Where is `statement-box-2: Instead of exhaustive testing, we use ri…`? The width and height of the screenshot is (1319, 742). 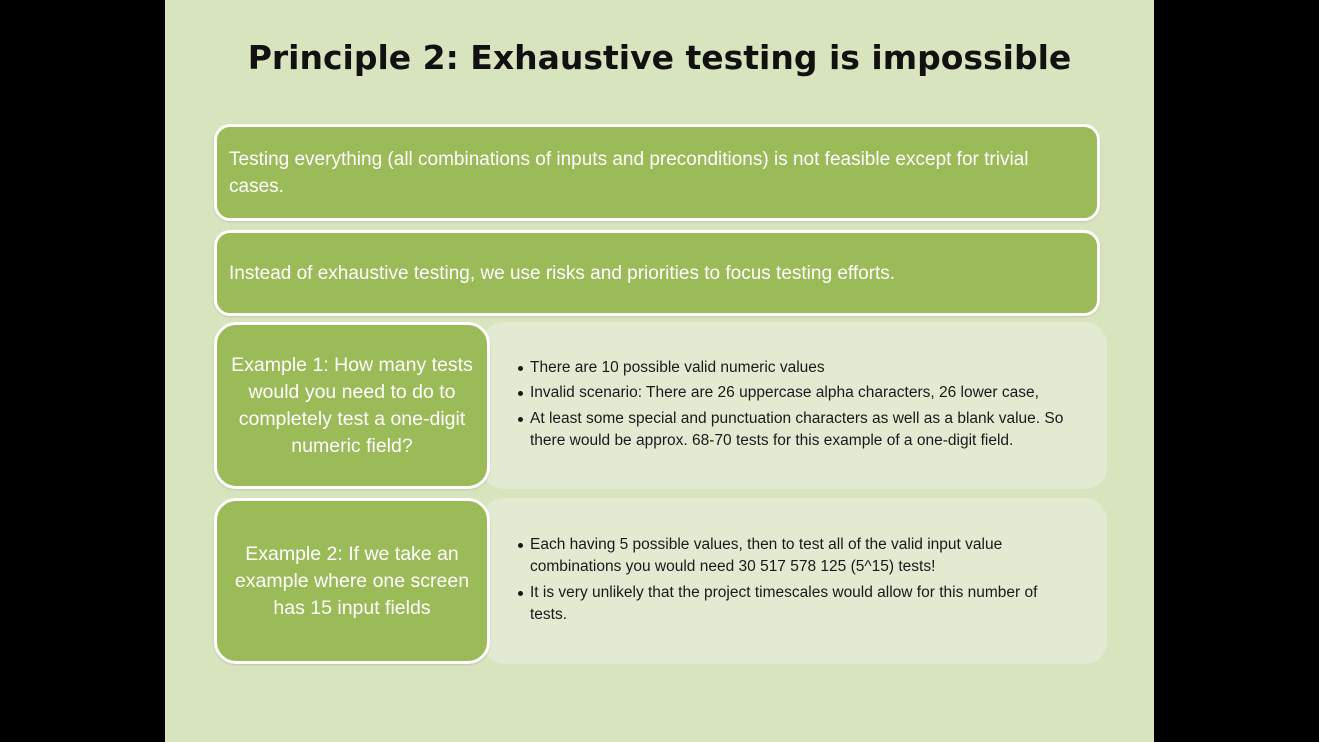 statement-box-2: Instead of exhaustive testing, we use ri… is located at coordinates (657, 273).